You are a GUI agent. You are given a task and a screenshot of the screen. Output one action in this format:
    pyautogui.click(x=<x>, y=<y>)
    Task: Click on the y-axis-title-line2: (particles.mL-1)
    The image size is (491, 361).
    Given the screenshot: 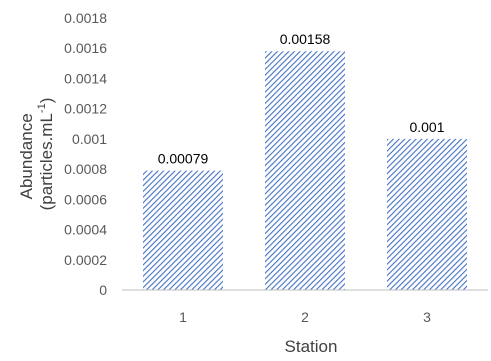 What is the action you would take?
    pyautogui.click(x=46, y=154)
    